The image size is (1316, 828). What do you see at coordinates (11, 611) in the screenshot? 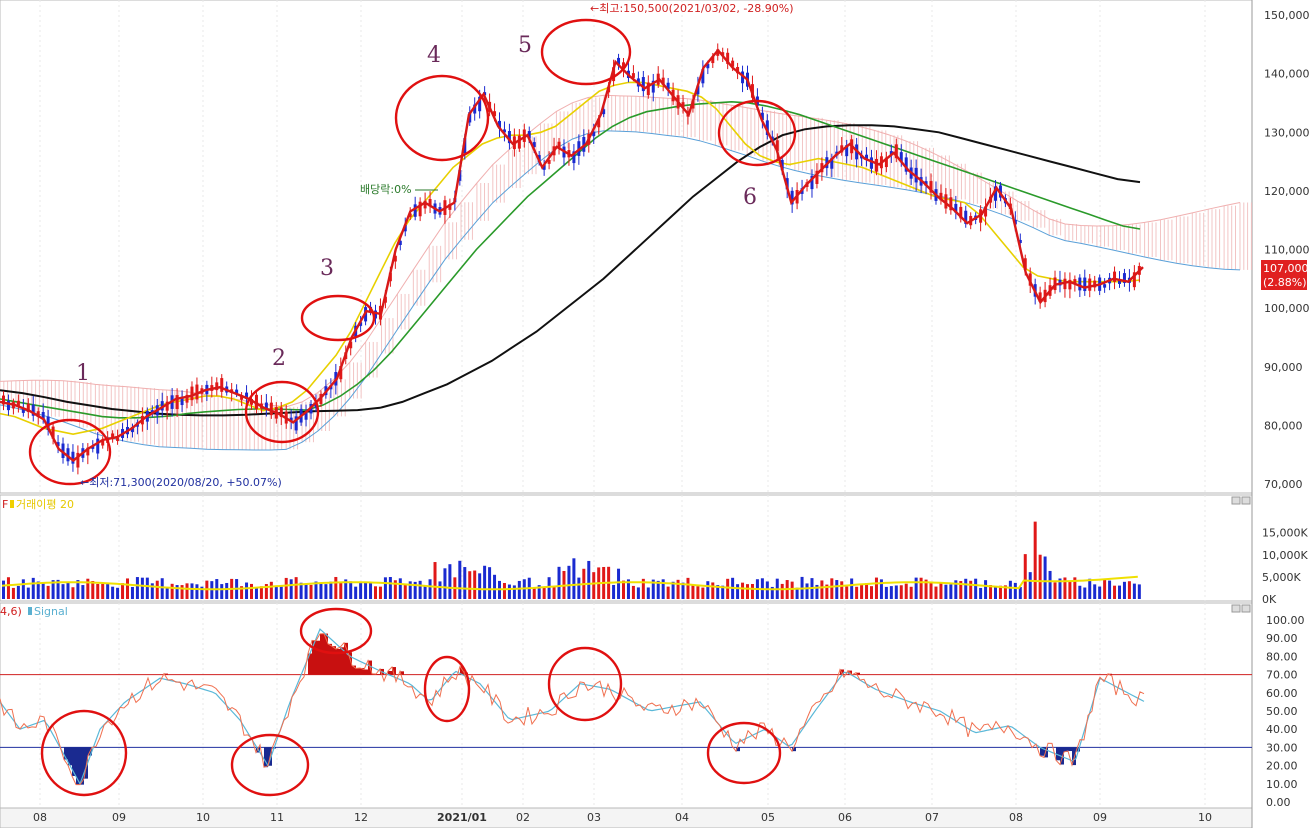
I see `indicator-legend-params: 4,6)` at bounding box center [11, 611].